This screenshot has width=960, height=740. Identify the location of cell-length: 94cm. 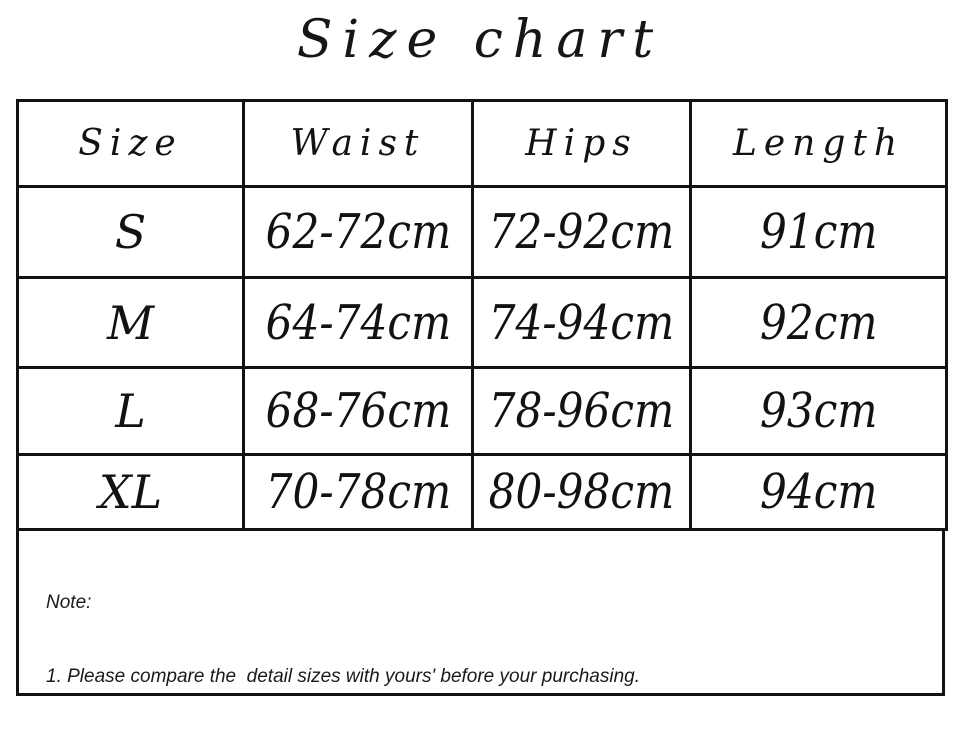
(818, 492).